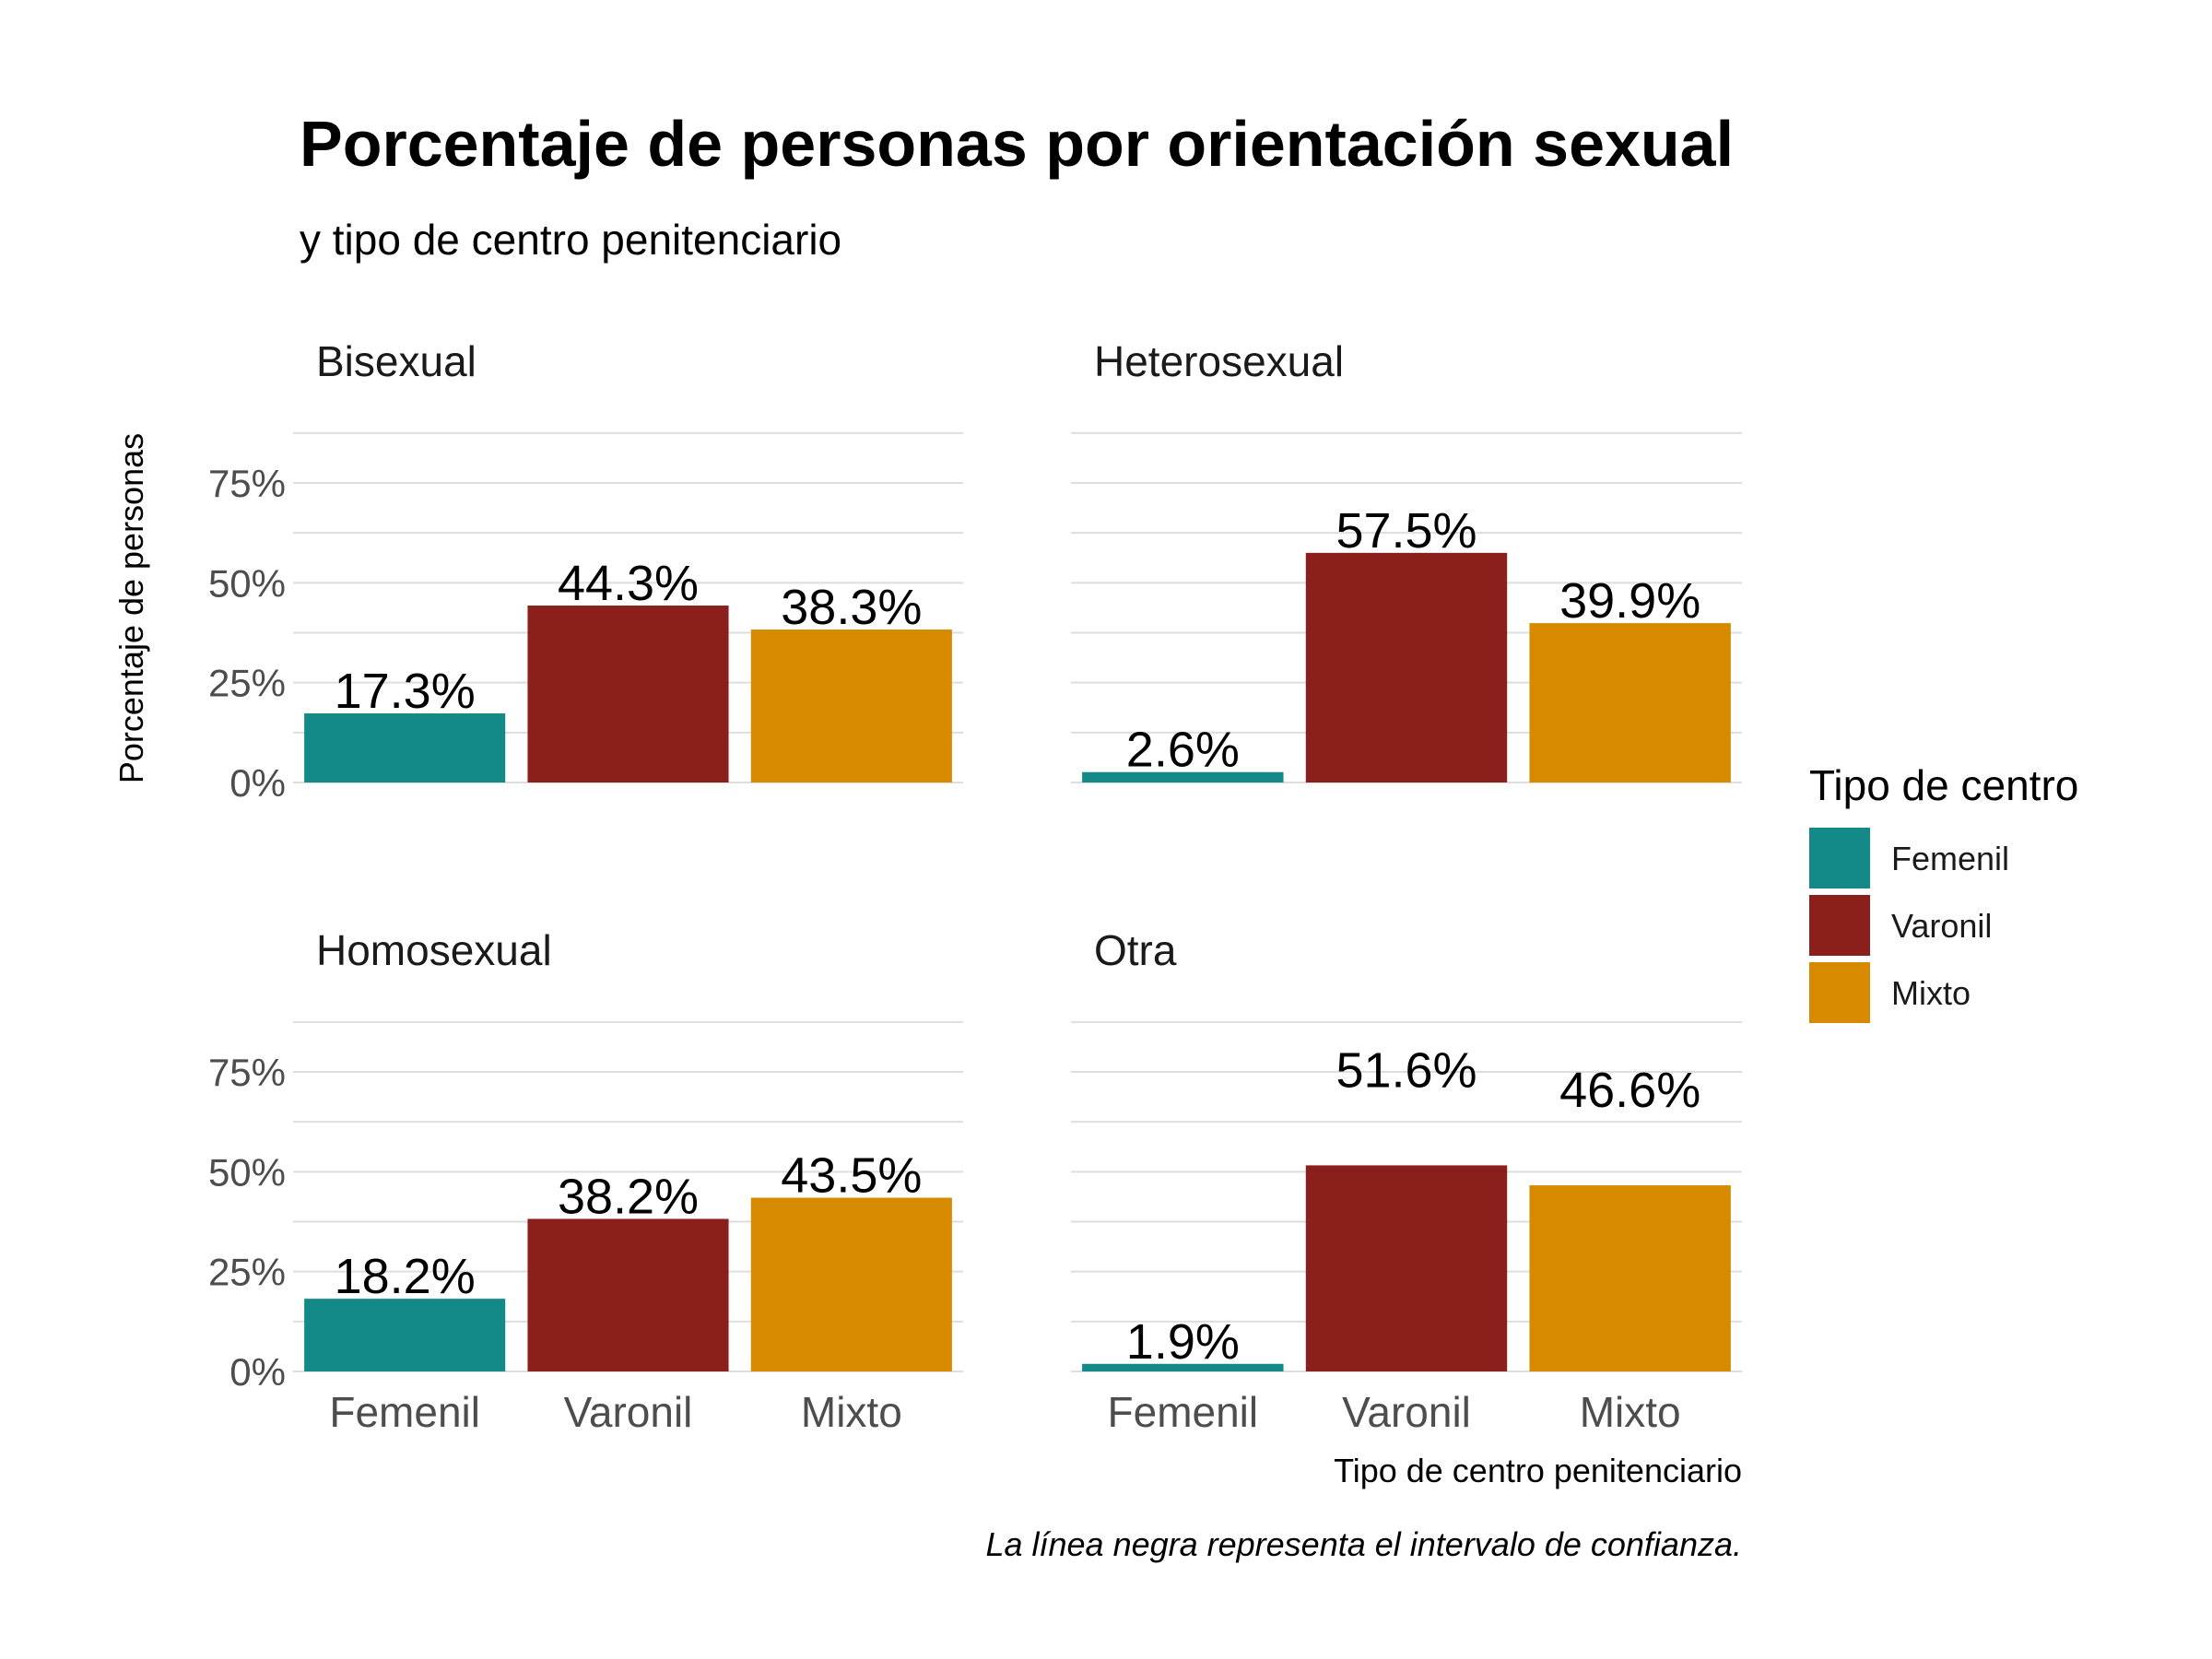 This screenshot has height=1659, width=2212. Describe the element at coordinates (1630, 1278) in the screenshot. I see `bar-otra-mixto` at that location.